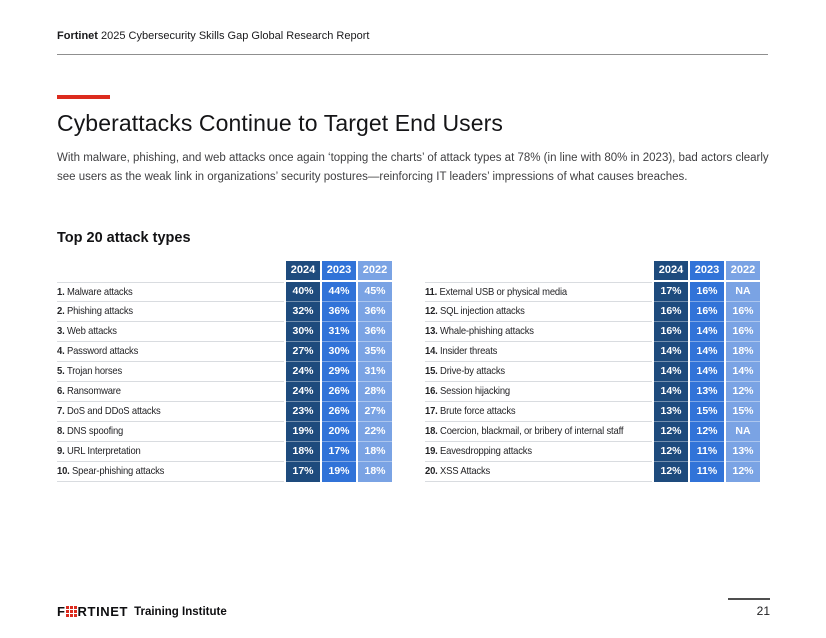  Describe the element at coordinates (375, 312) in the screenshot. I see `value-cell: 36%` at that location.